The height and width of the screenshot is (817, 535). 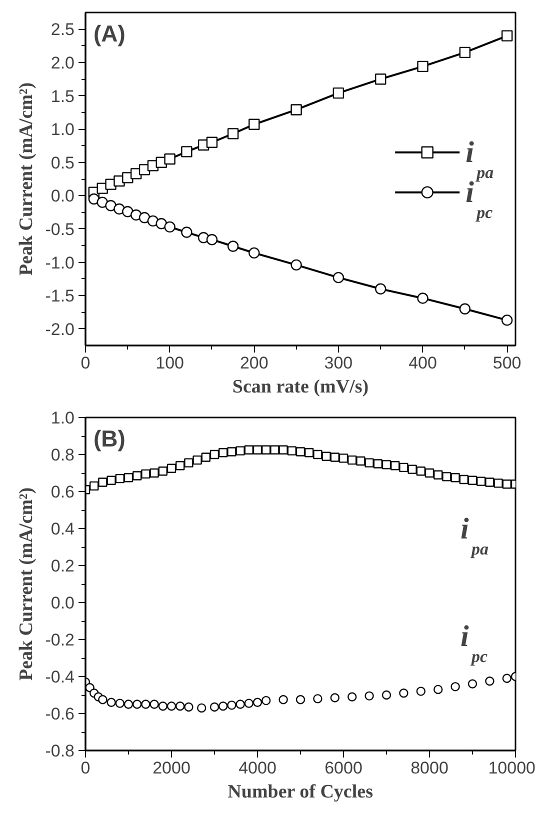 I want to click on y-tick-label: 0.8, so click(x=62, y=455).